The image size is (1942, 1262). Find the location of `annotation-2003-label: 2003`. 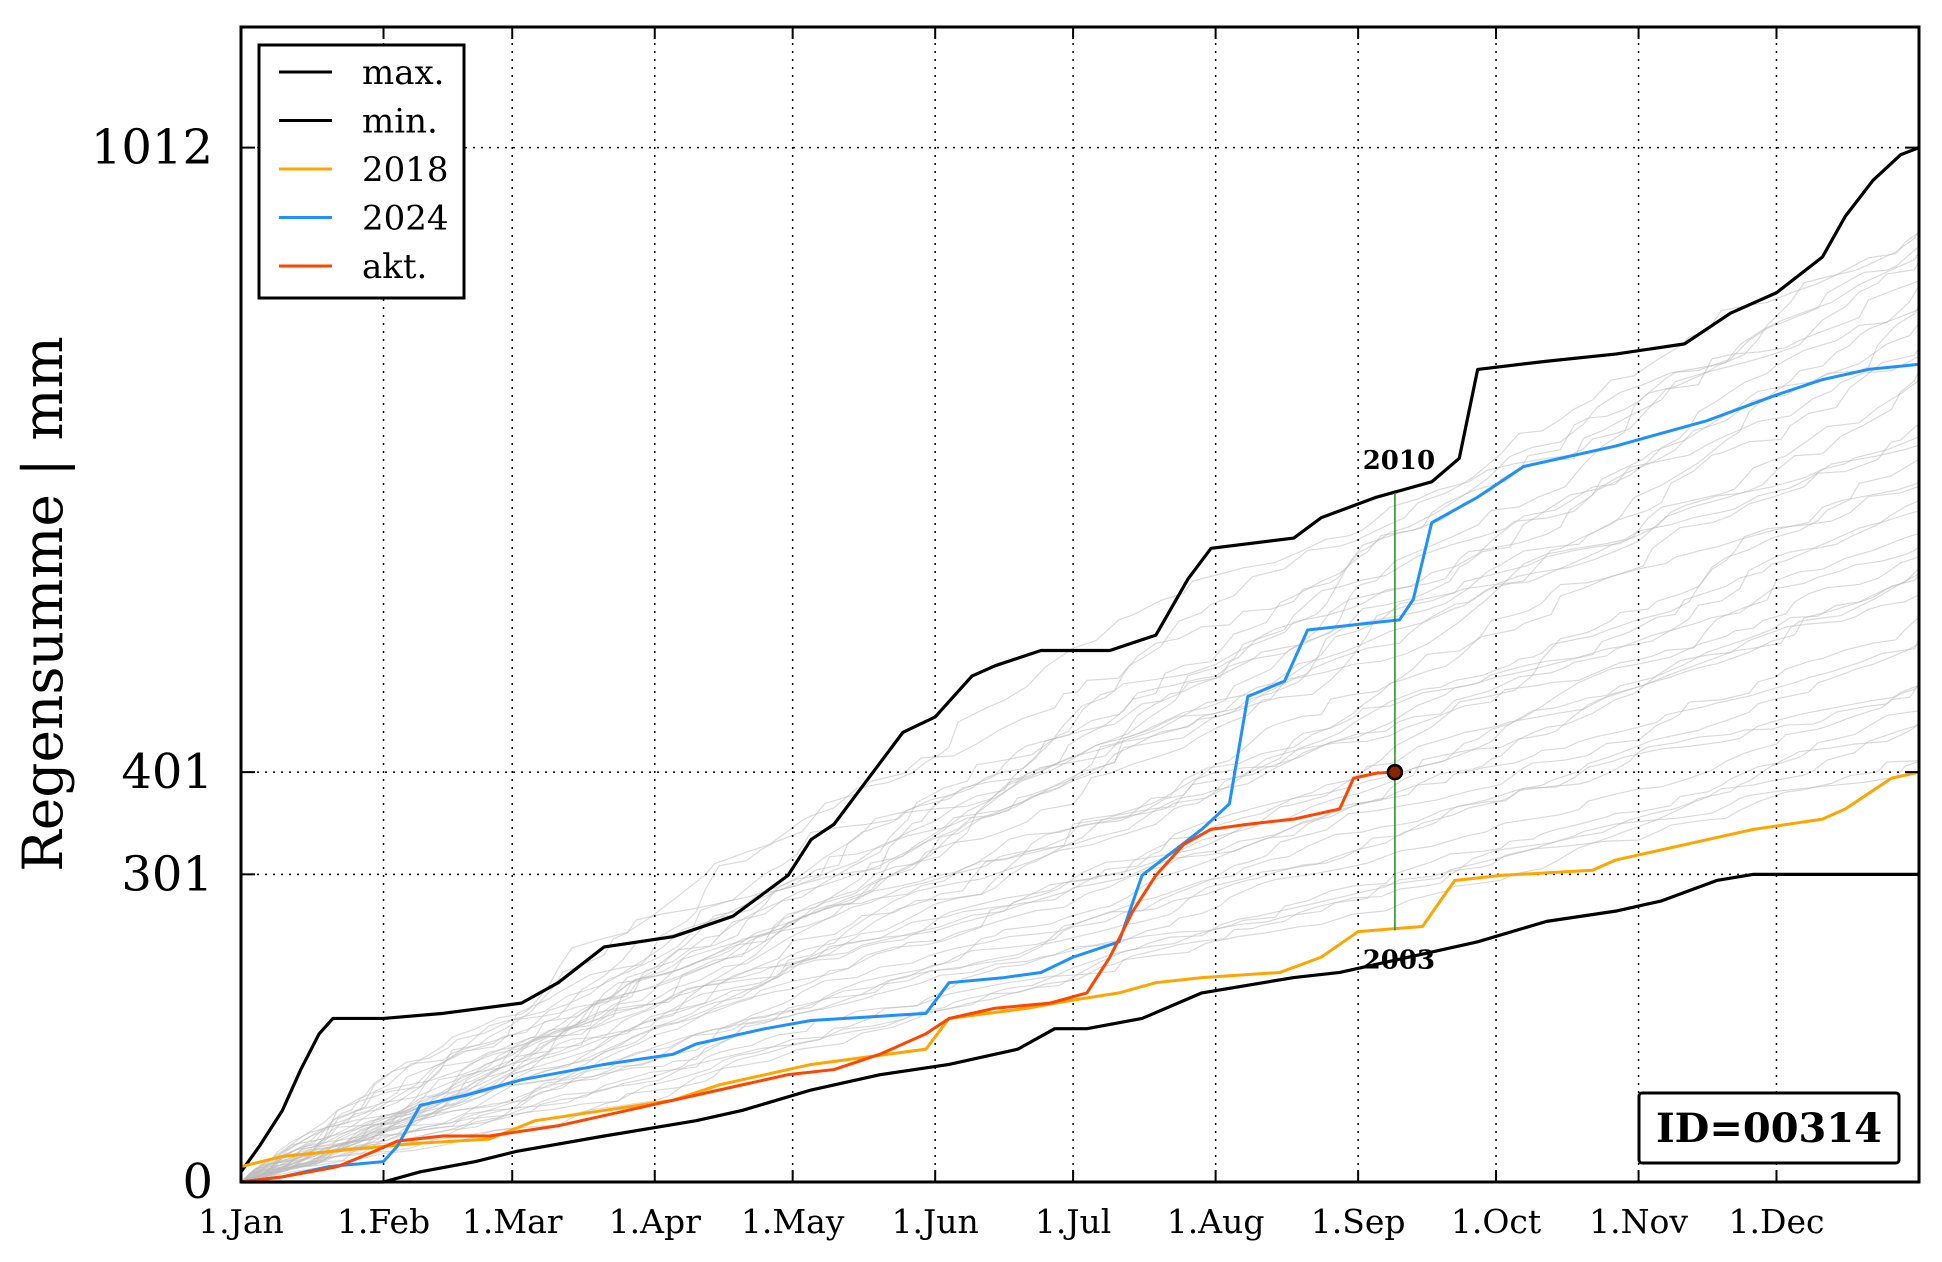

annotation-2003-label: 2003 is located at coordinates (1399, 961).